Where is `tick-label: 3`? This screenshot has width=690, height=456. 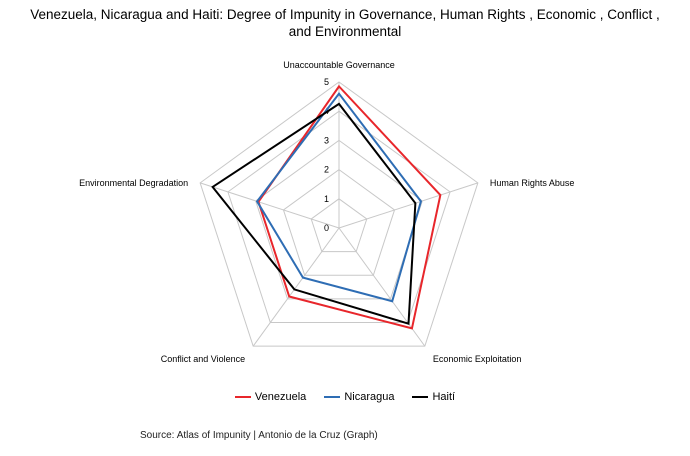
tick-label: 3 is located at coordinates (326, 140).